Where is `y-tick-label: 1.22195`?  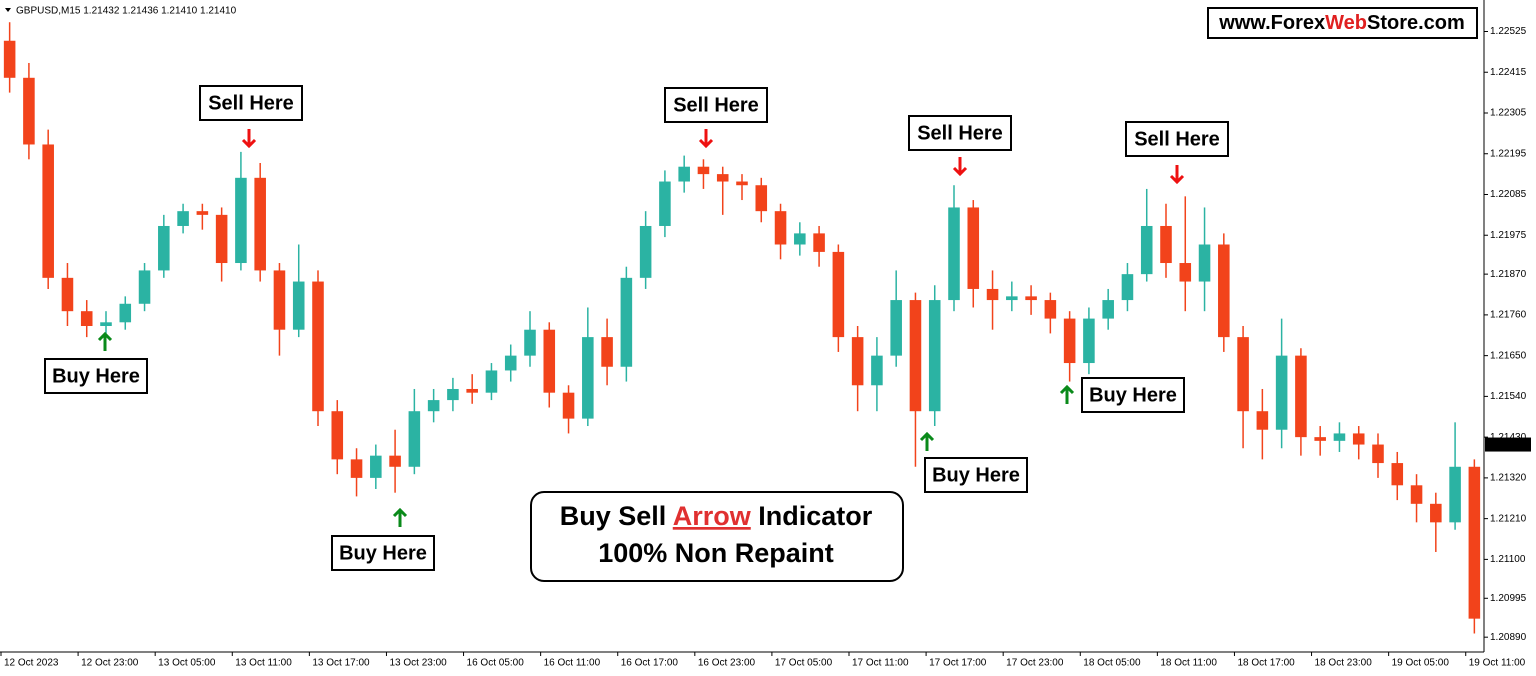 y-tick-label: 1.22195 is located at coordinates (1508, 153).